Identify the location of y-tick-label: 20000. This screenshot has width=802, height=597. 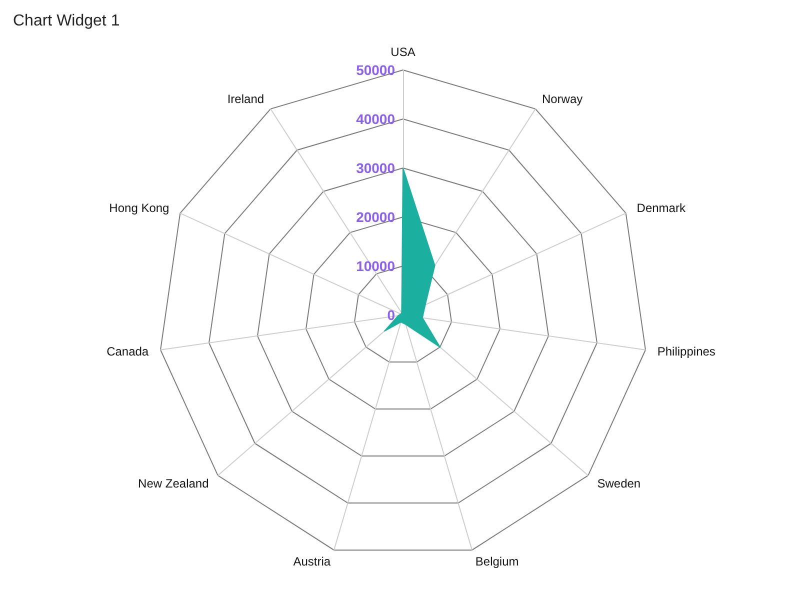
(376, 217).